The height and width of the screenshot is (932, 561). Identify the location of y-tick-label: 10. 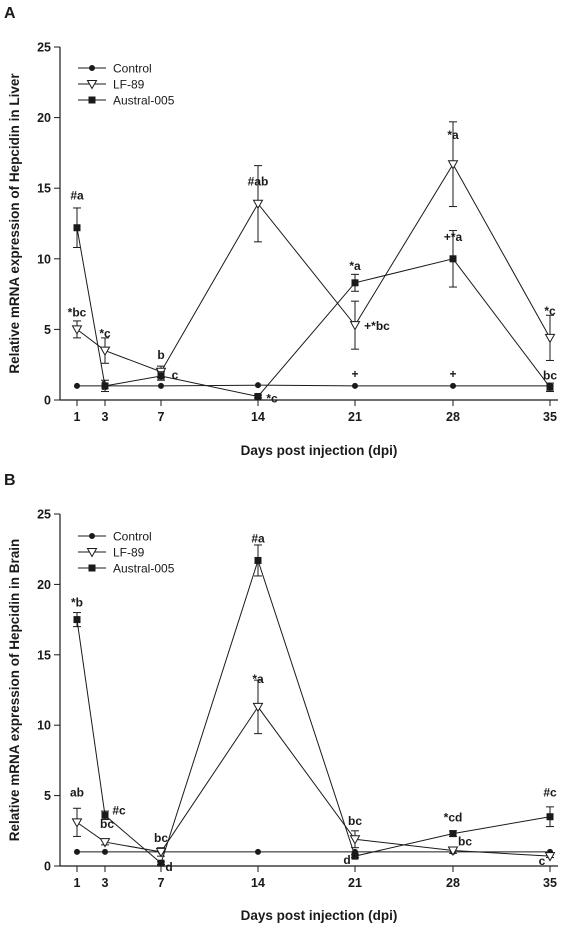
(44, 726).